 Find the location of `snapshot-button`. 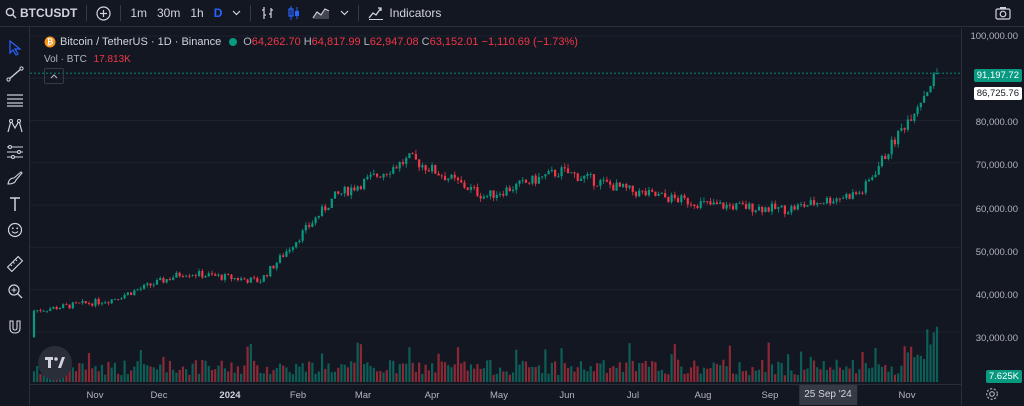

snapshot-button is located at coordinates (1003, 13).